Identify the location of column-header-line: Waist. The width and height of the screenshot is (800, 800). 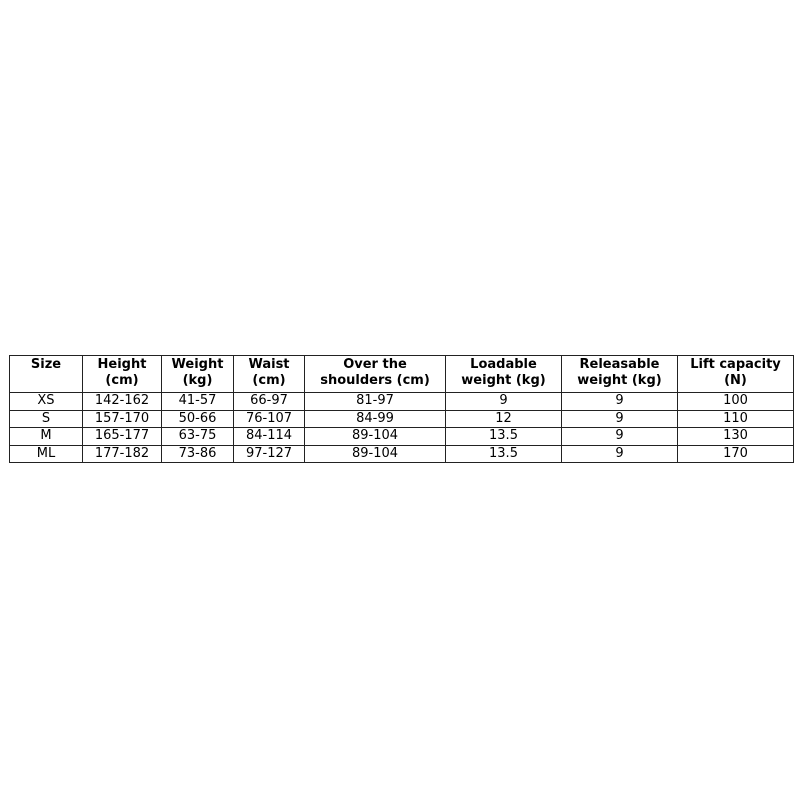
(269, 364).